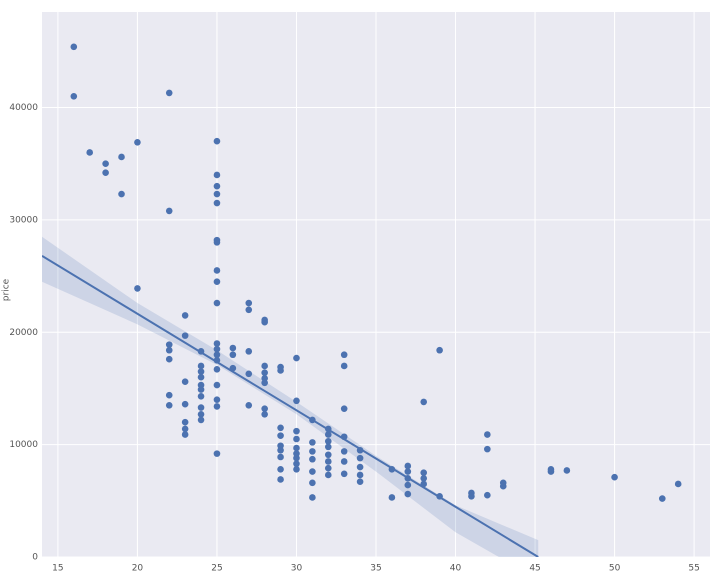 This screenshot has width=723, height=584. Describe the element at coordinates (7, 289) in the screenshot. I see `y-axis-label: price` at that location.